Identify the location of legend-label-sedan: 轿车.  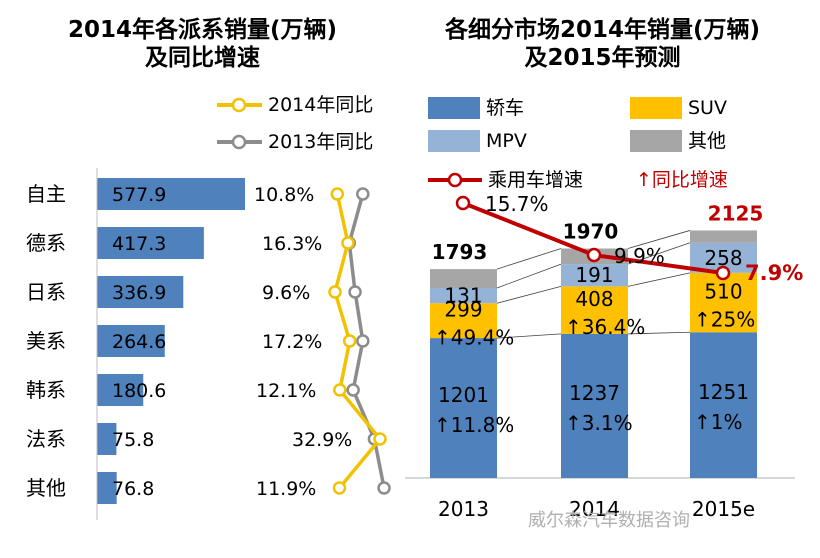
(505, 108).